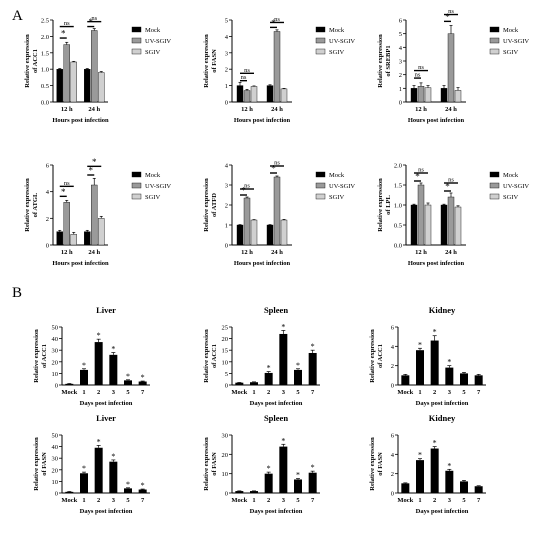 The height and width of the screenshot is (547, 550). I want to click on chart11-x-tick-label: Mock, so click(239, 500).